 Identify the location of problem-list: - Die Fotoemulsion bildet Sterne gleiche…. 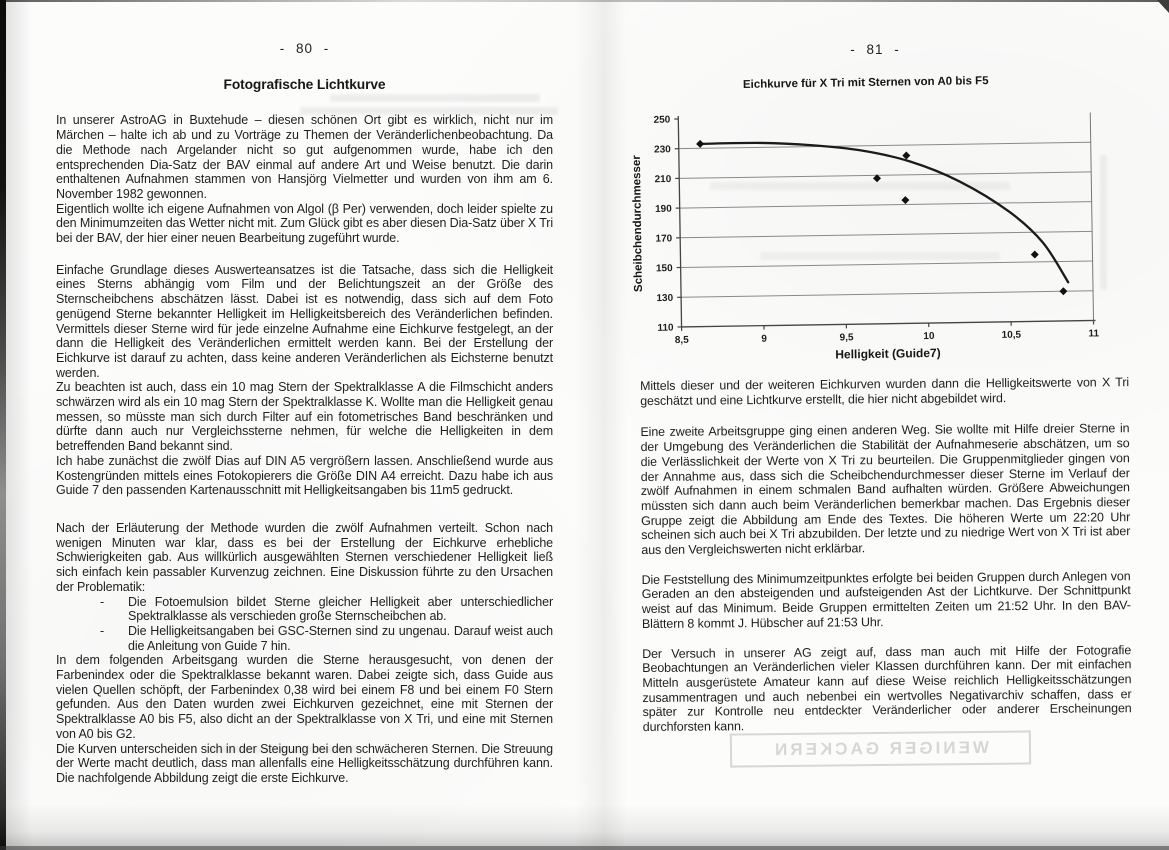
(304, 624).